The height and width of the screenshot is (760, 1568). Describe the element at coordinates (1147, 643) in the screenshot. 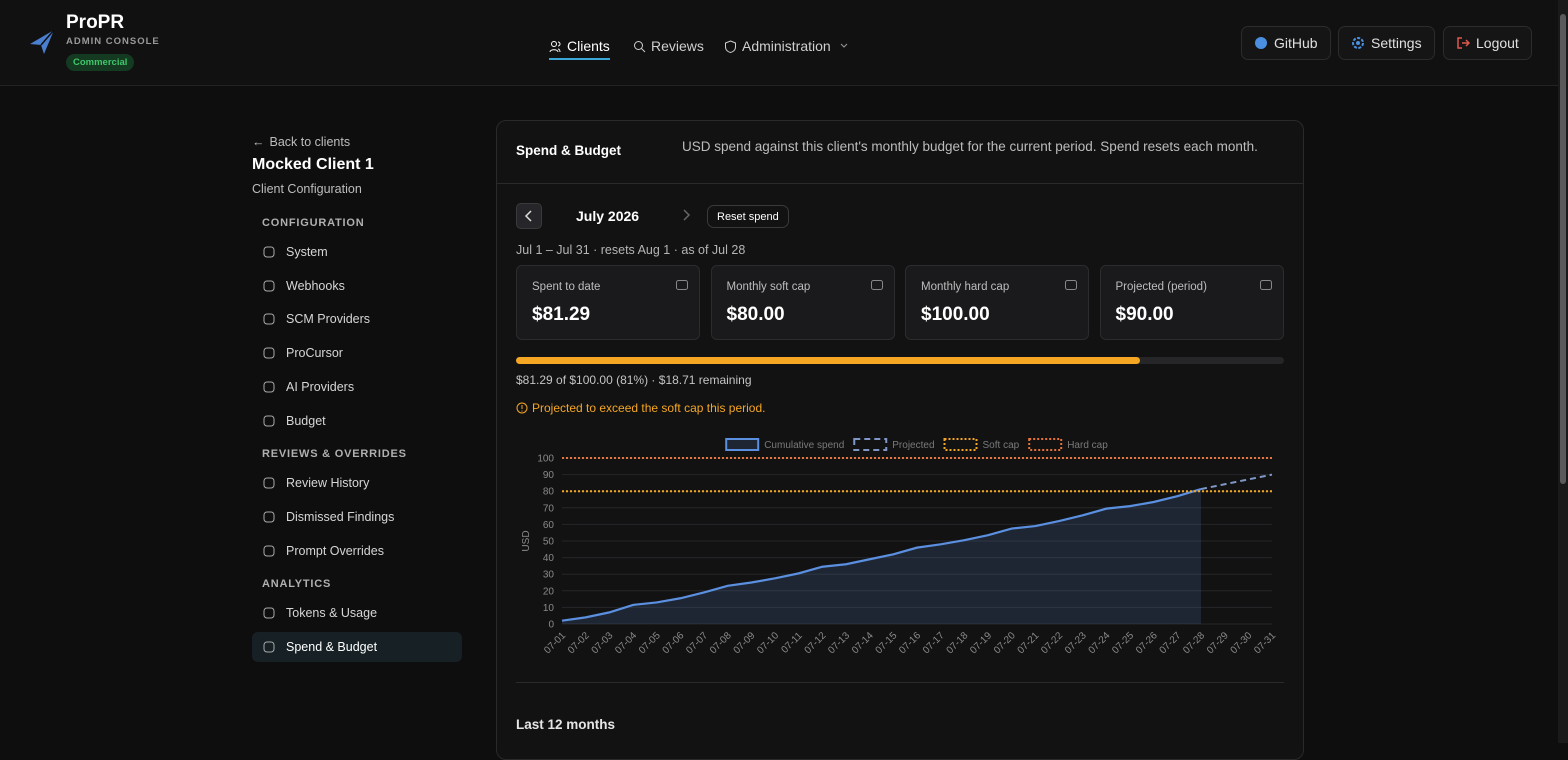

I see `x-tick-label: 07-26` at that location.